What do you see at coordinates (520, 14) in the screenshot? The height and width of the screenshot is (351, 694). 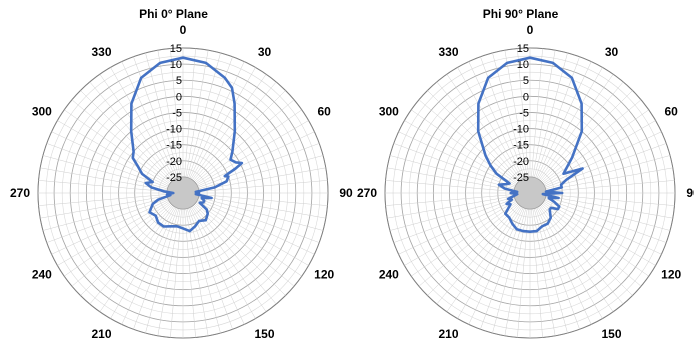 I see `chart-title: Phi 90° Plane` at bounding box center [520, 14].